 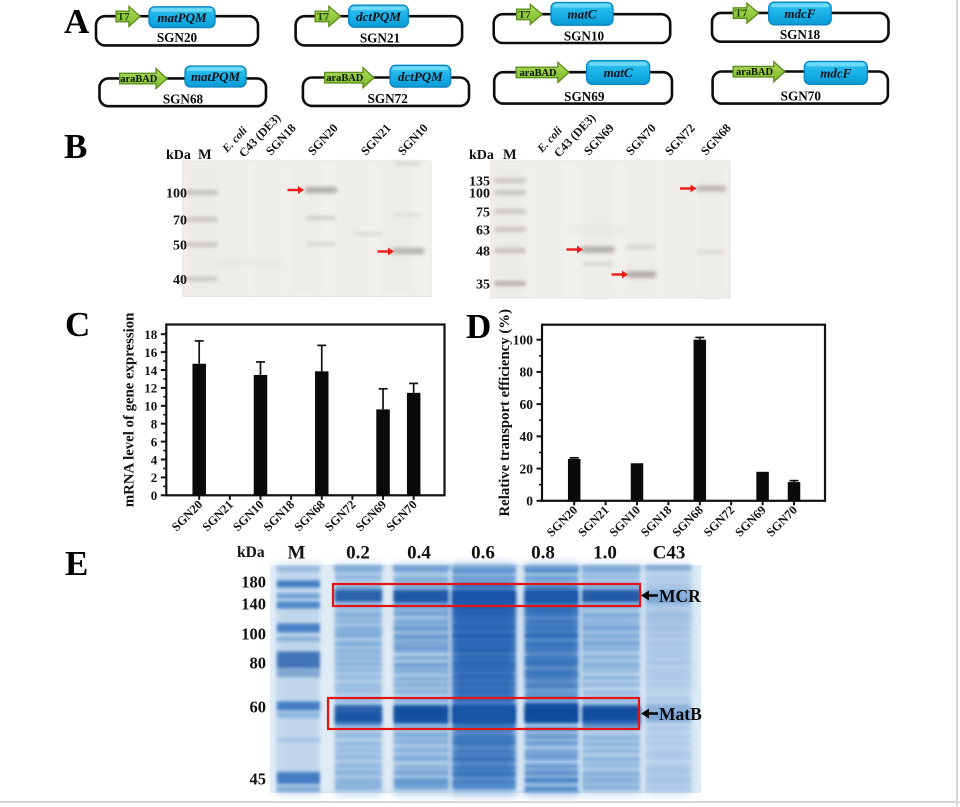 What do you see at coordinates (483, 251) in the screenshot?
I see `svg-text: 48` at bounding box center [483, 251].